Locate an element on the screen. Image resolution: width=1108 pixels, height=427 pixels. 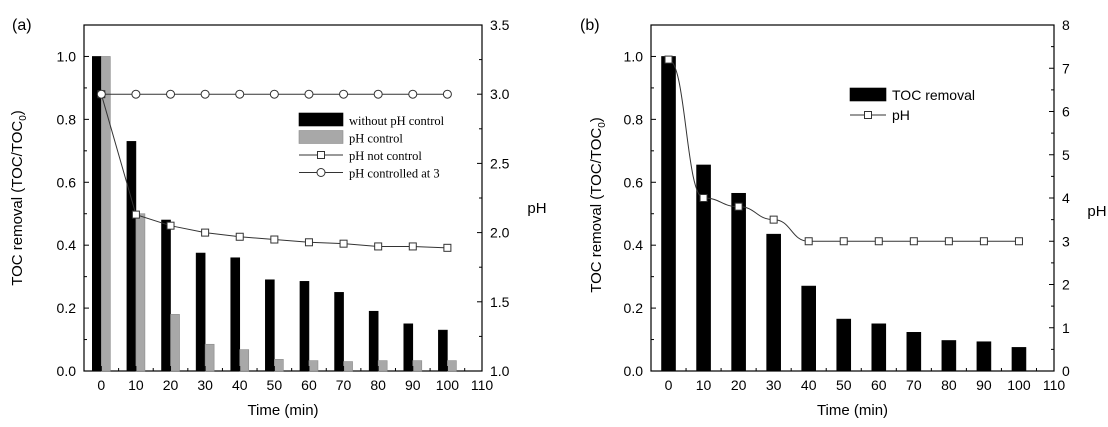
x-tick-label: 110 is located at coordinates (482, 385).